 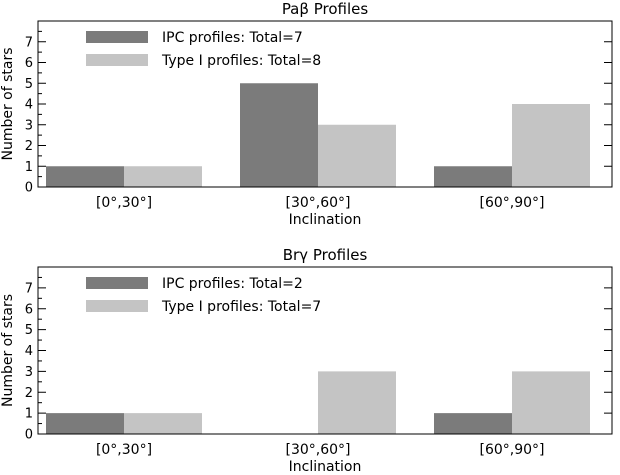 What do you see at coordinates (232, 38) in the screenshot?
I see `legend-label: IPC profiles: Total=7` at bounding box center [232, 38].